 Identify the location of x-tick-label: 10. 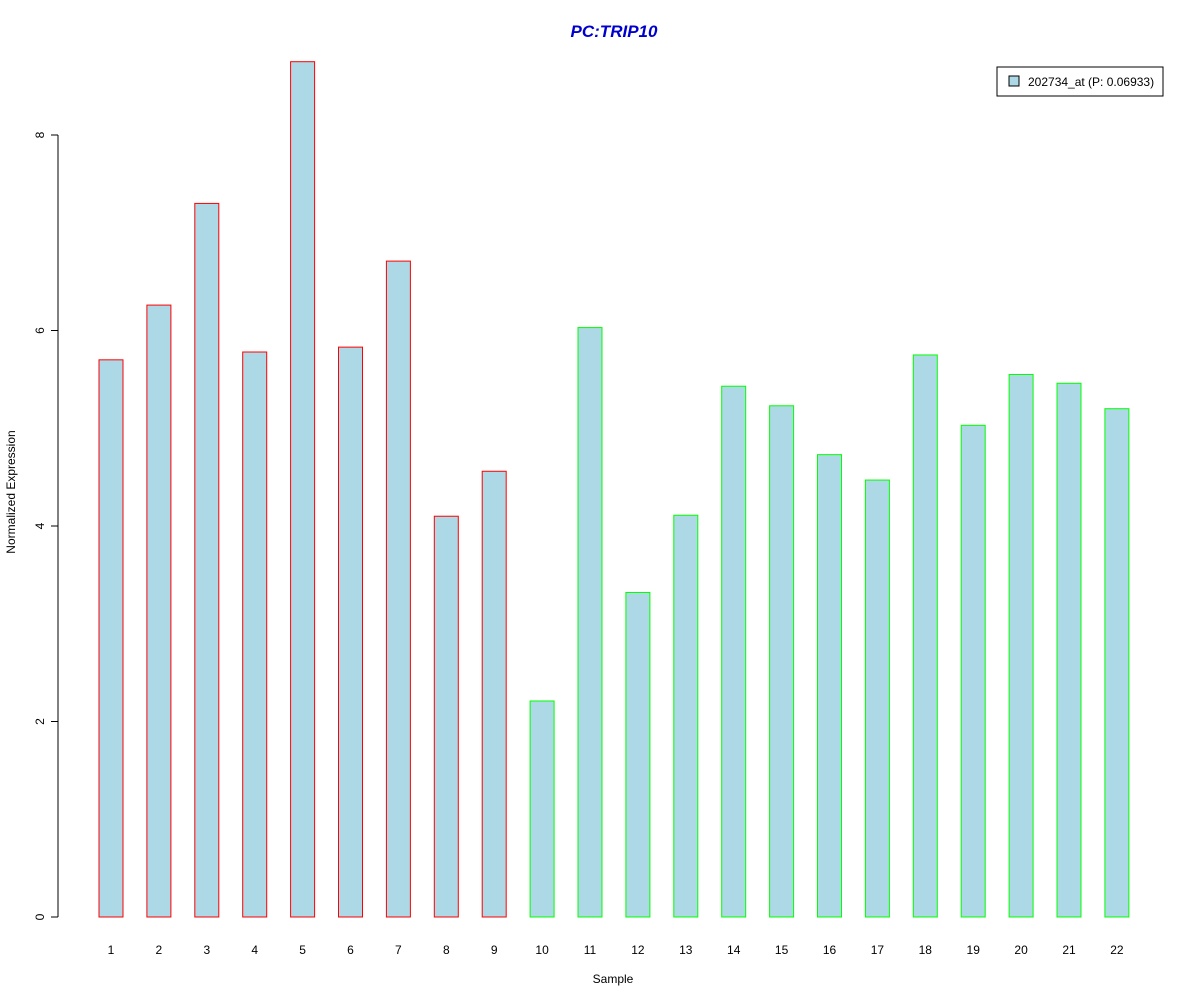
(542, 950).